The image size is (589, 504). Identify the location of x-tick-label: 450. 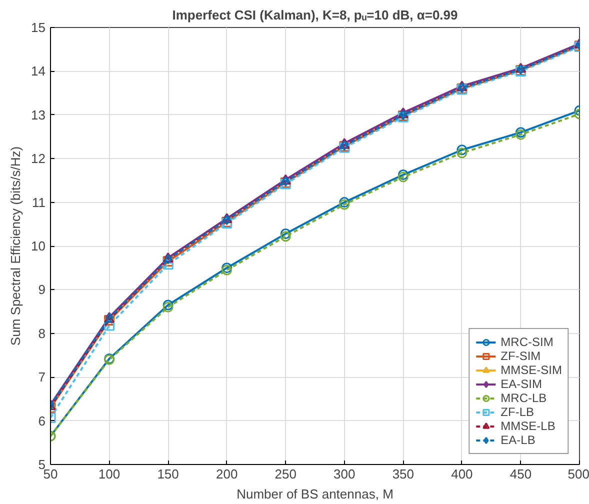
(521, 474).